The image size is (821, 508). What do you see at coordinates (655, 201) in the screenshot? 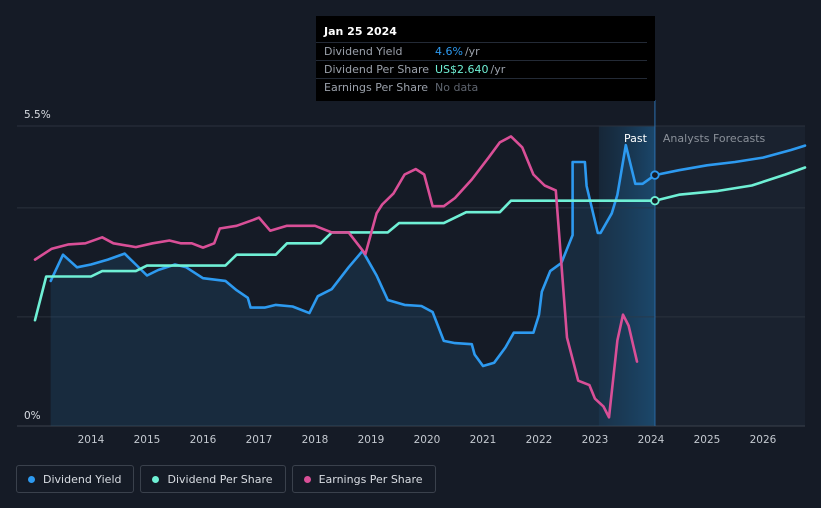
I see `dividend-per-share-marker` at bounding box center [655, 201].